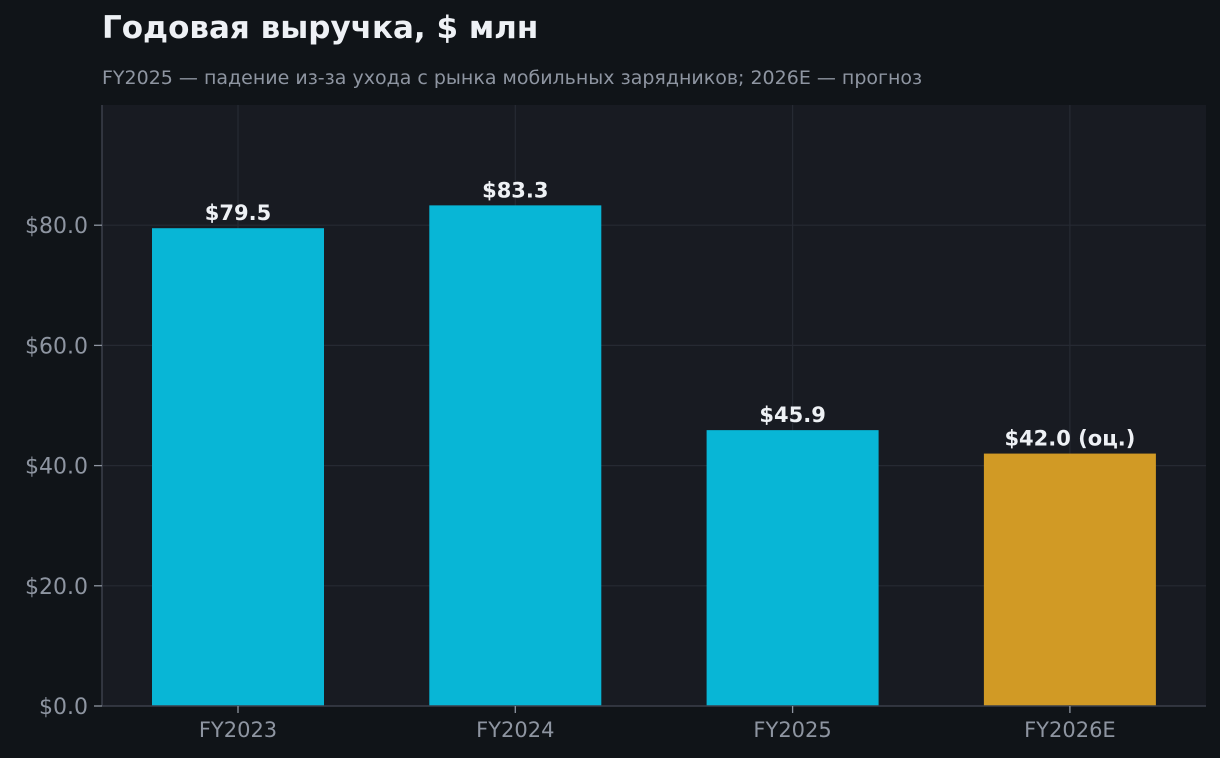 The height and width of the screenshot is (758, 1220). Describe the element at coordinates (792, 568) in the screenshot. I see `bar-fy2025` at that location.